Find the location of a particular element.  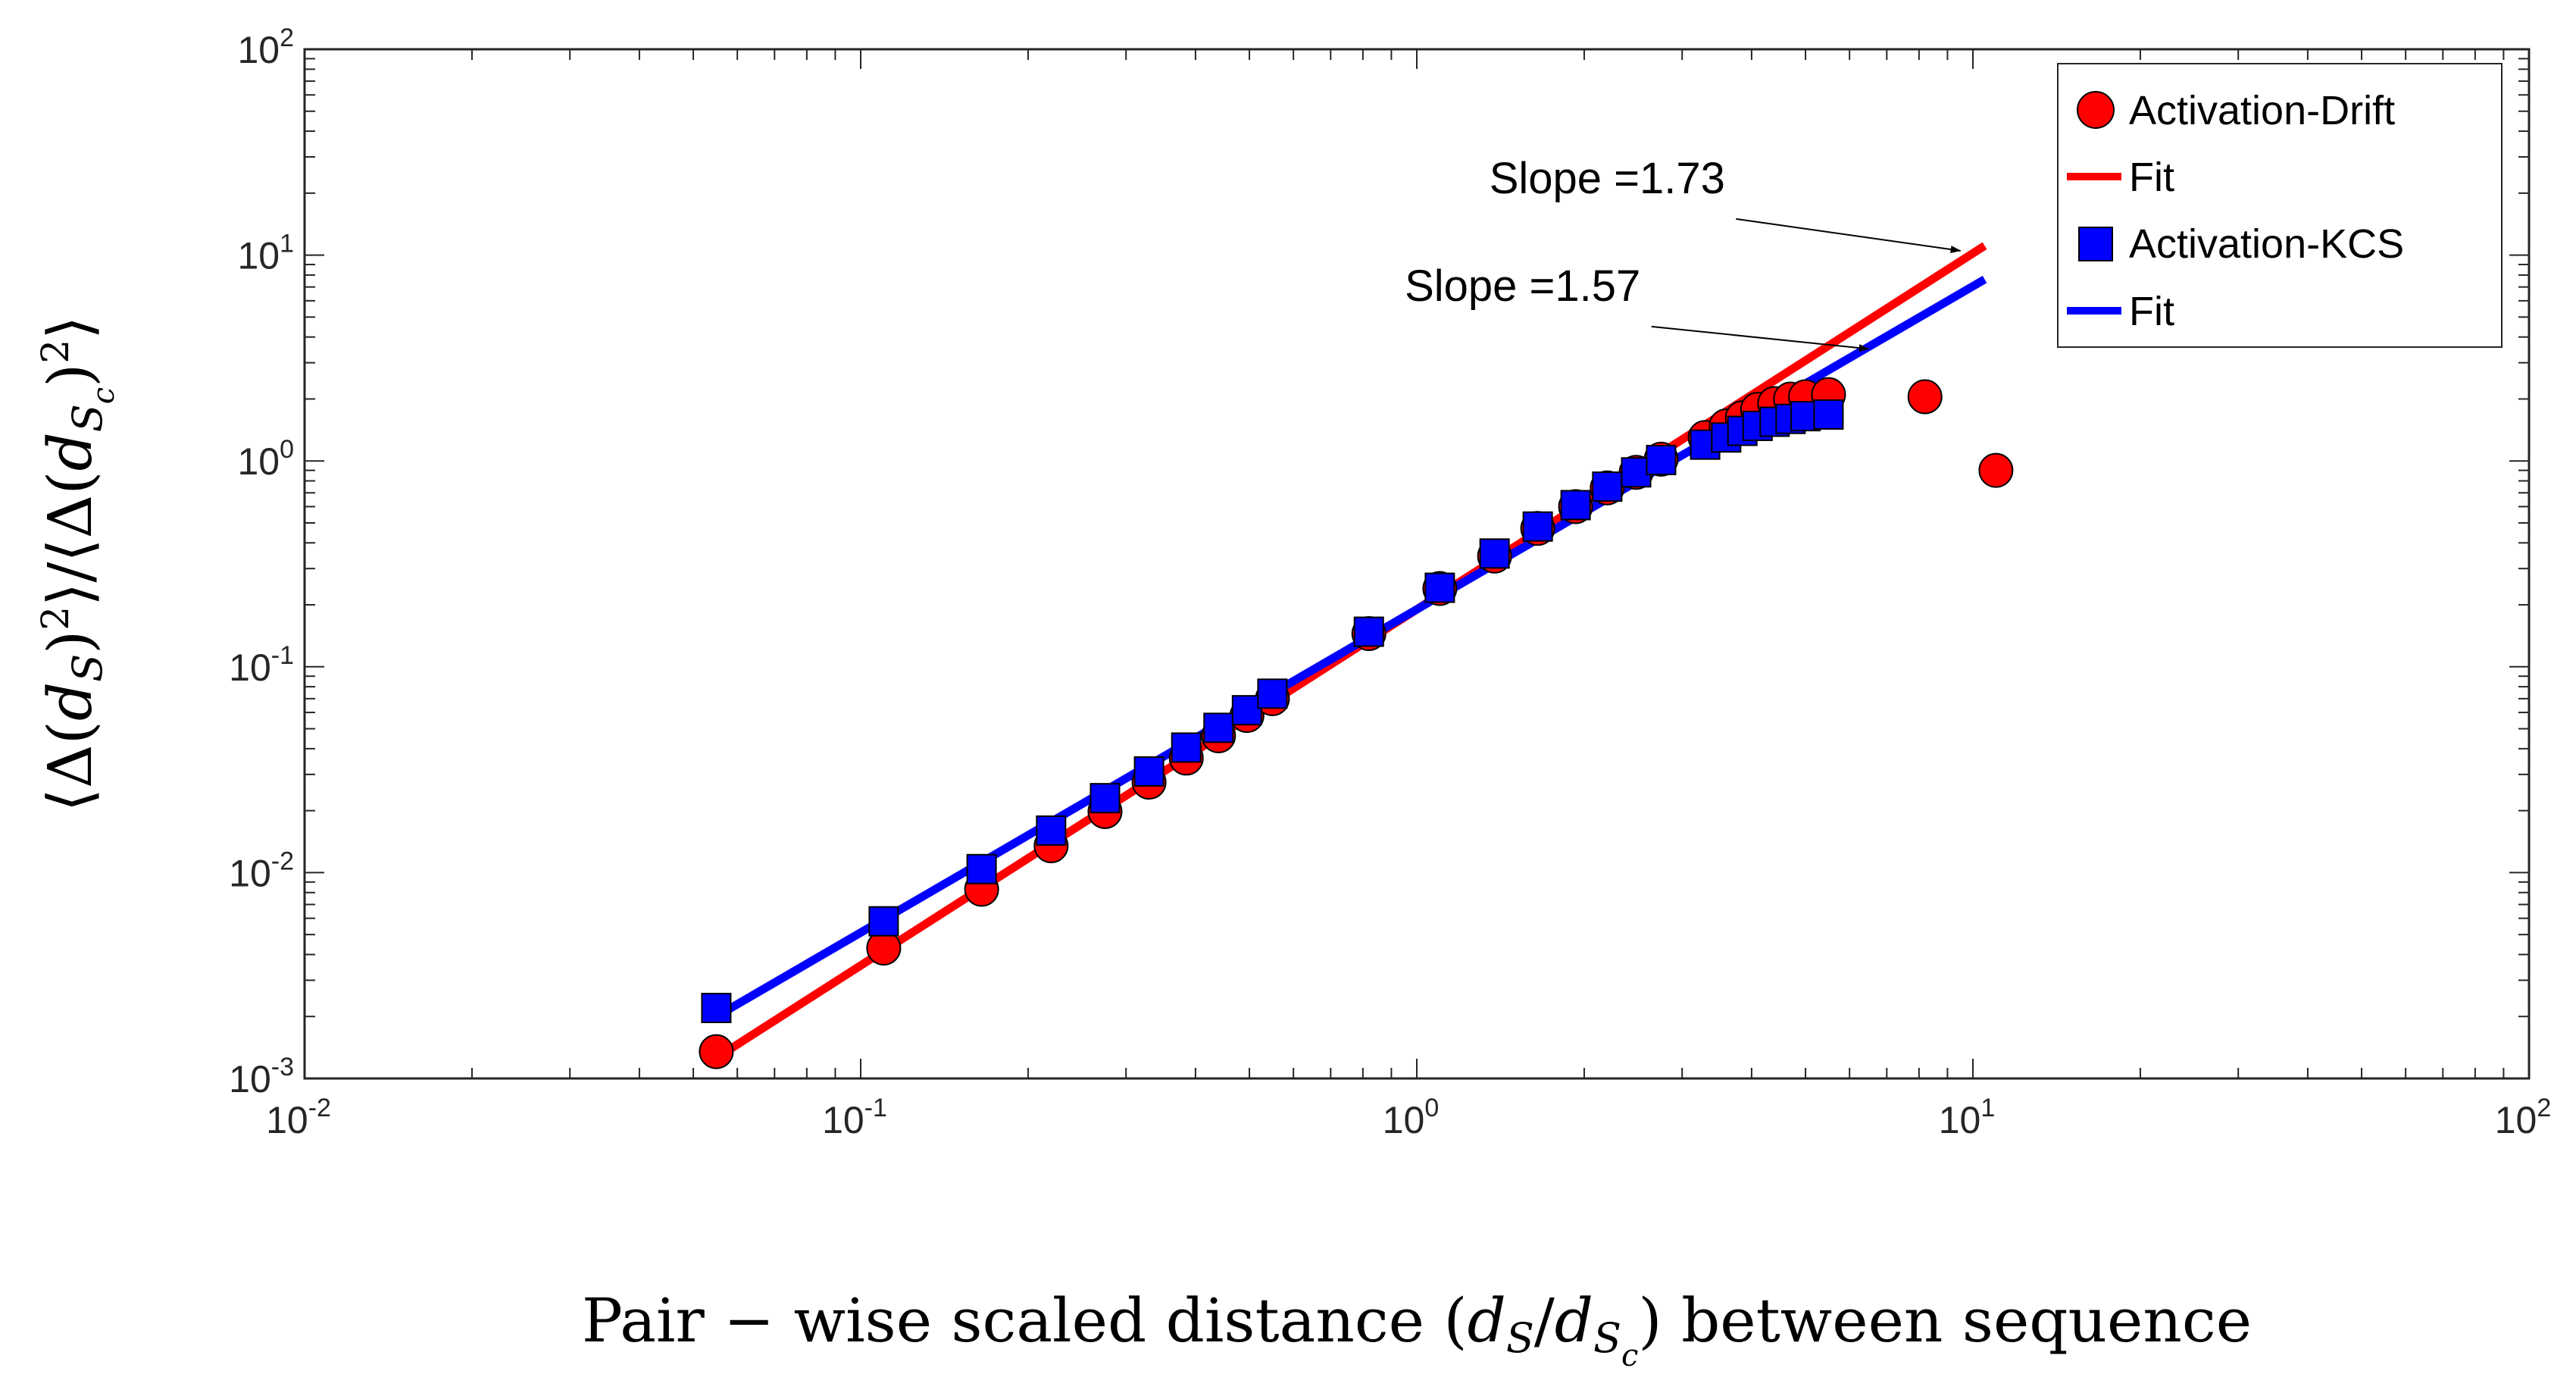

annotations: Slope =1.73 Slope =1.57 is located at coordinates (1684, 253).